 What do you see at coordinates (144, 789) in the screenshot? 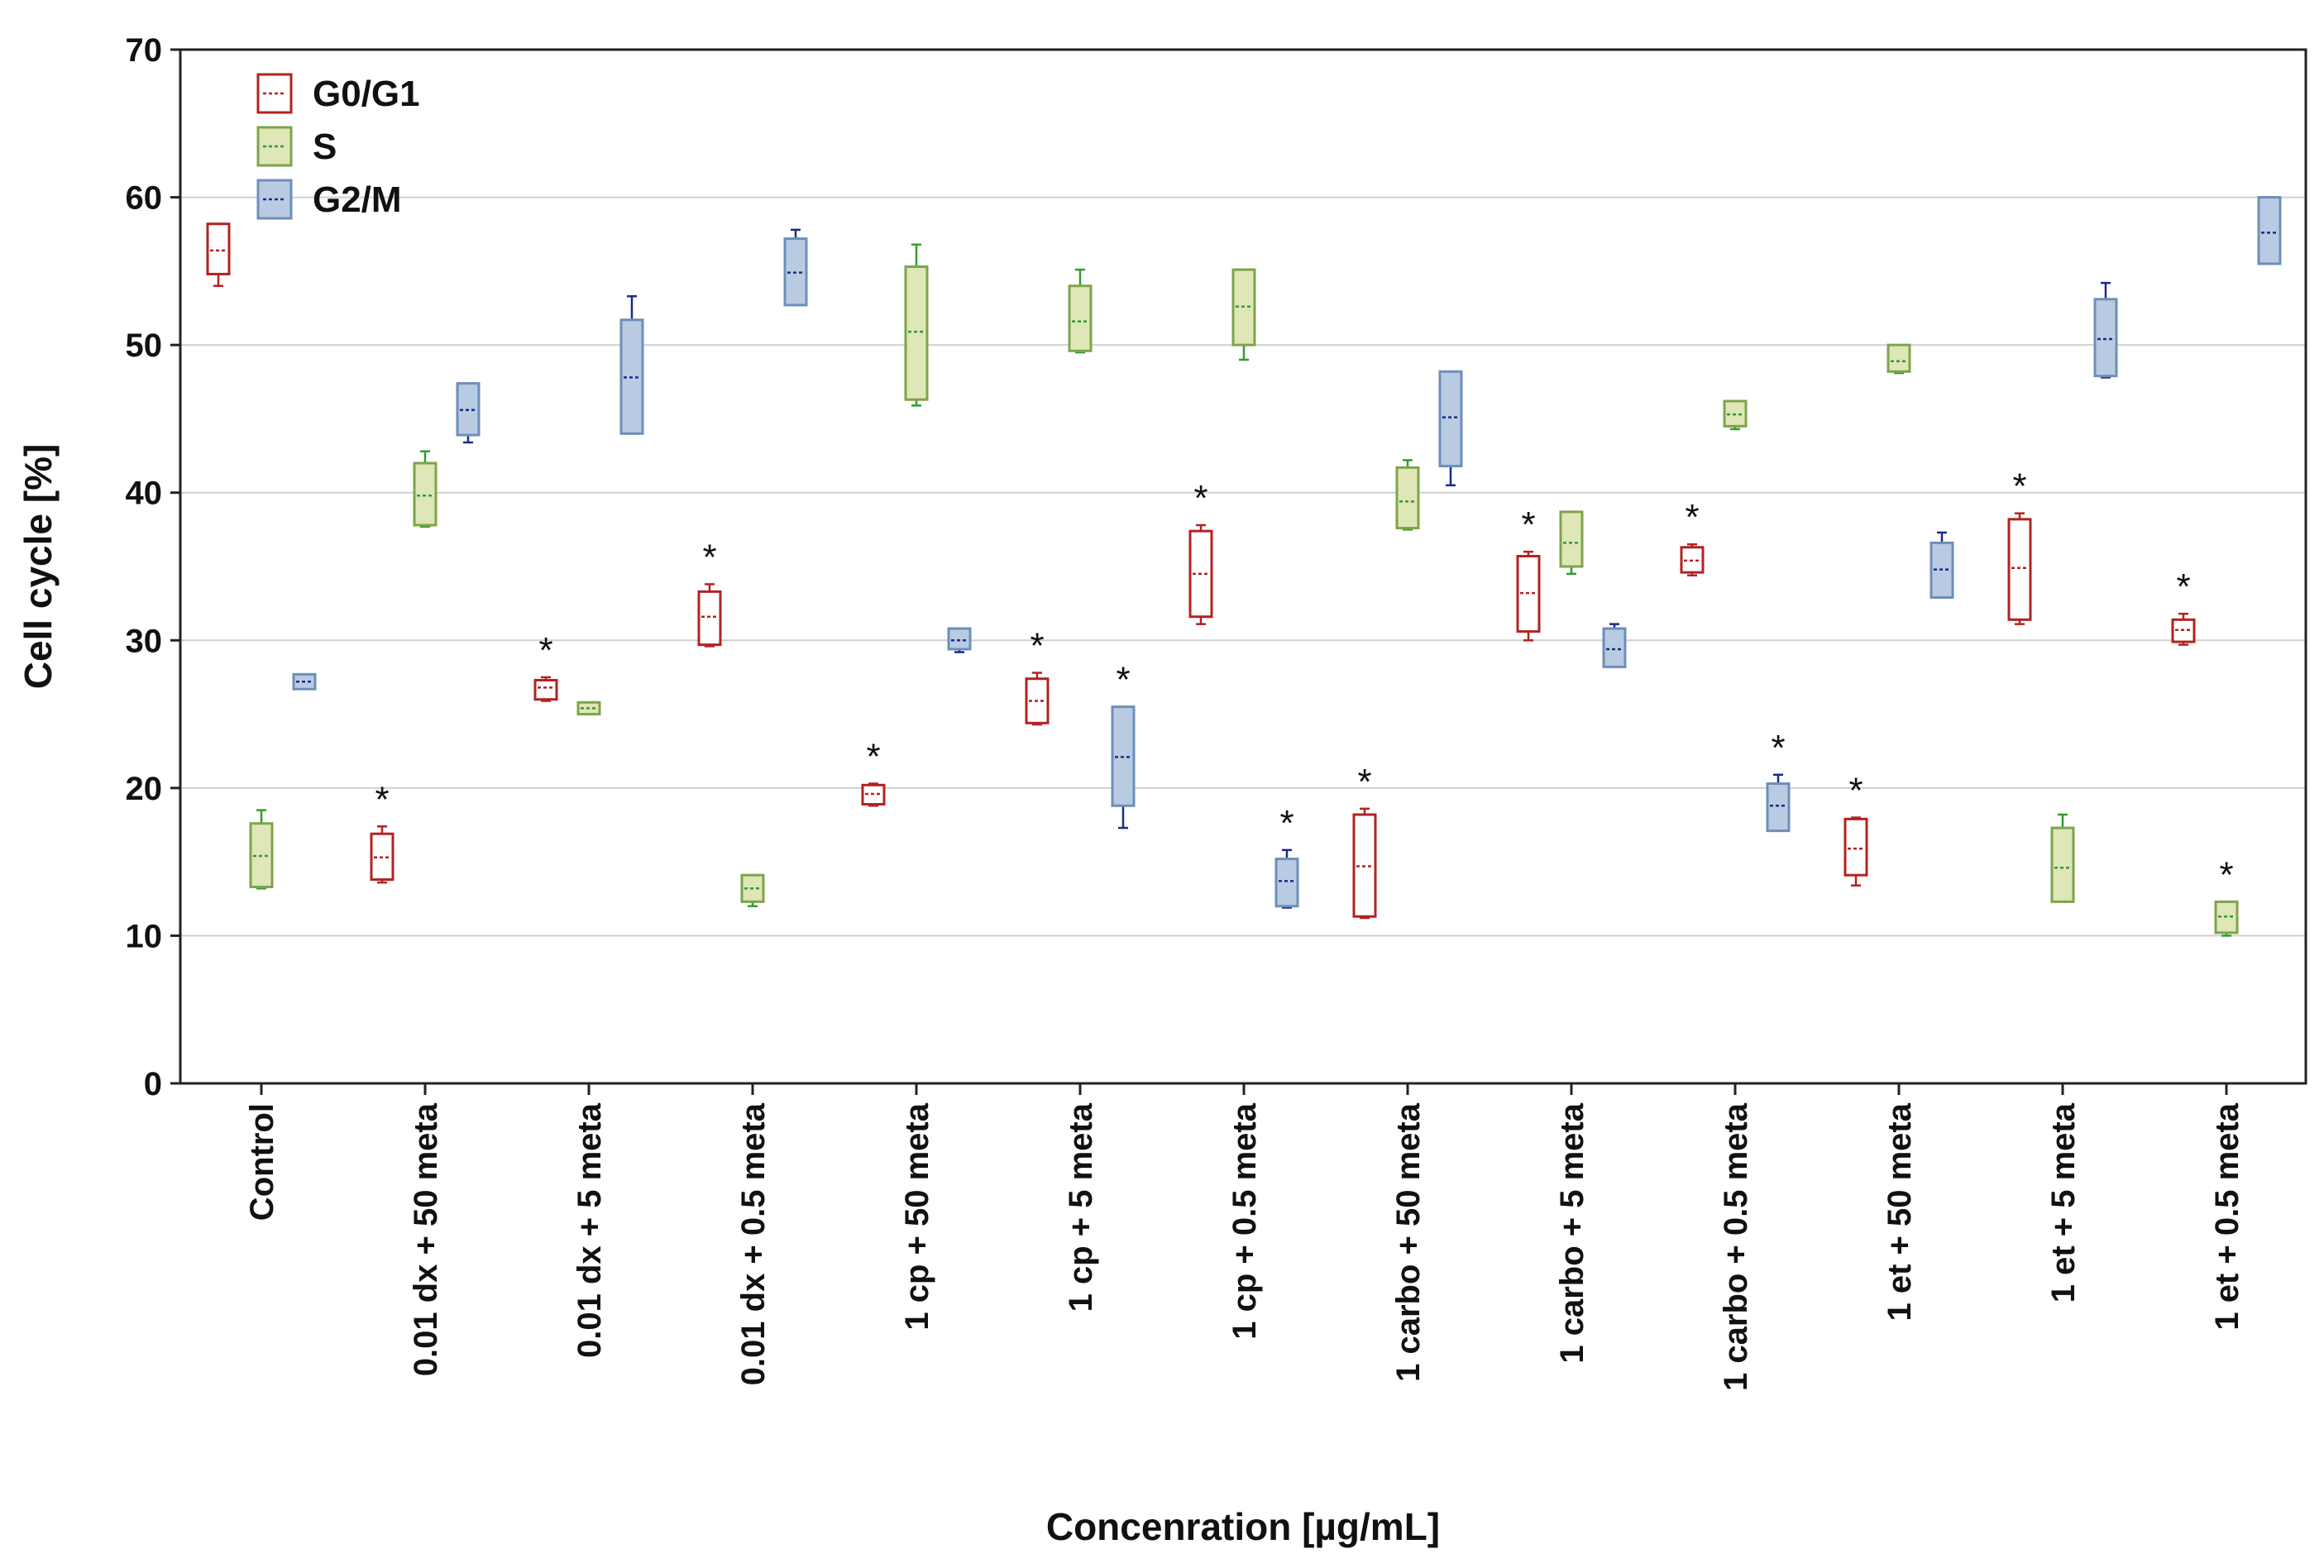
I see `y-tick-label: 20` at bounding box center [144, 789].